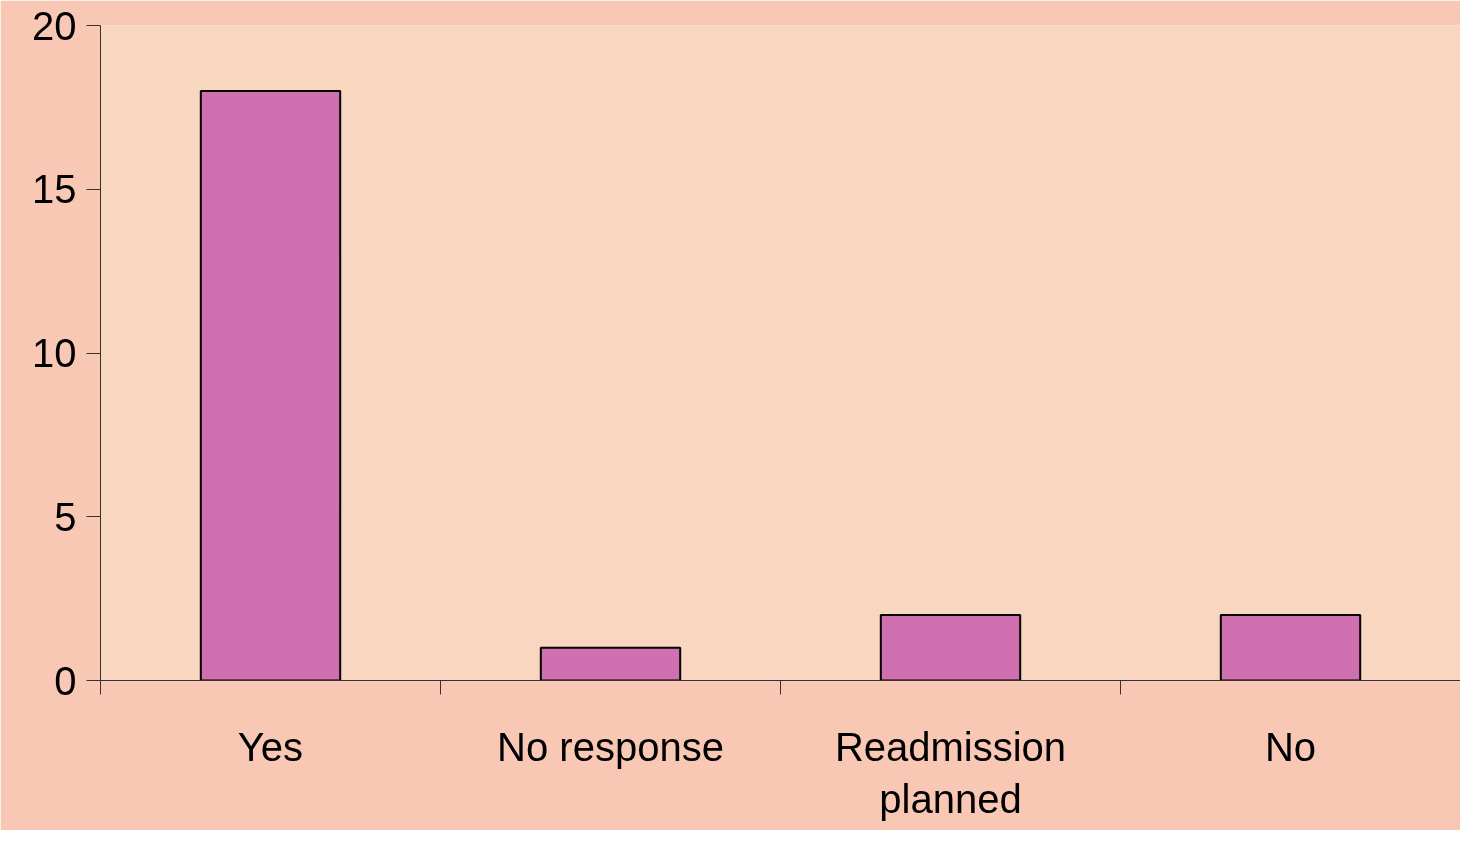  What do you see at coordinates (54, 353) in the screenshot?
I see `y-tick-label: 10` at bounding box center [54, 353].